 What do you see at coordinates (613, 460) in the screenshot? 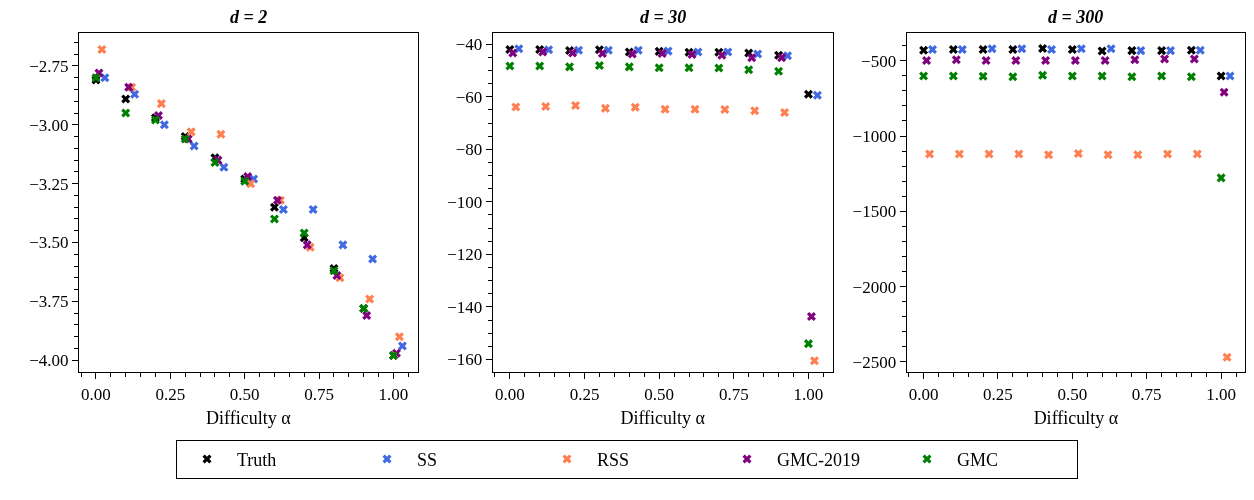
I see `legend-label: RSS` at bounding box center [613, 460].